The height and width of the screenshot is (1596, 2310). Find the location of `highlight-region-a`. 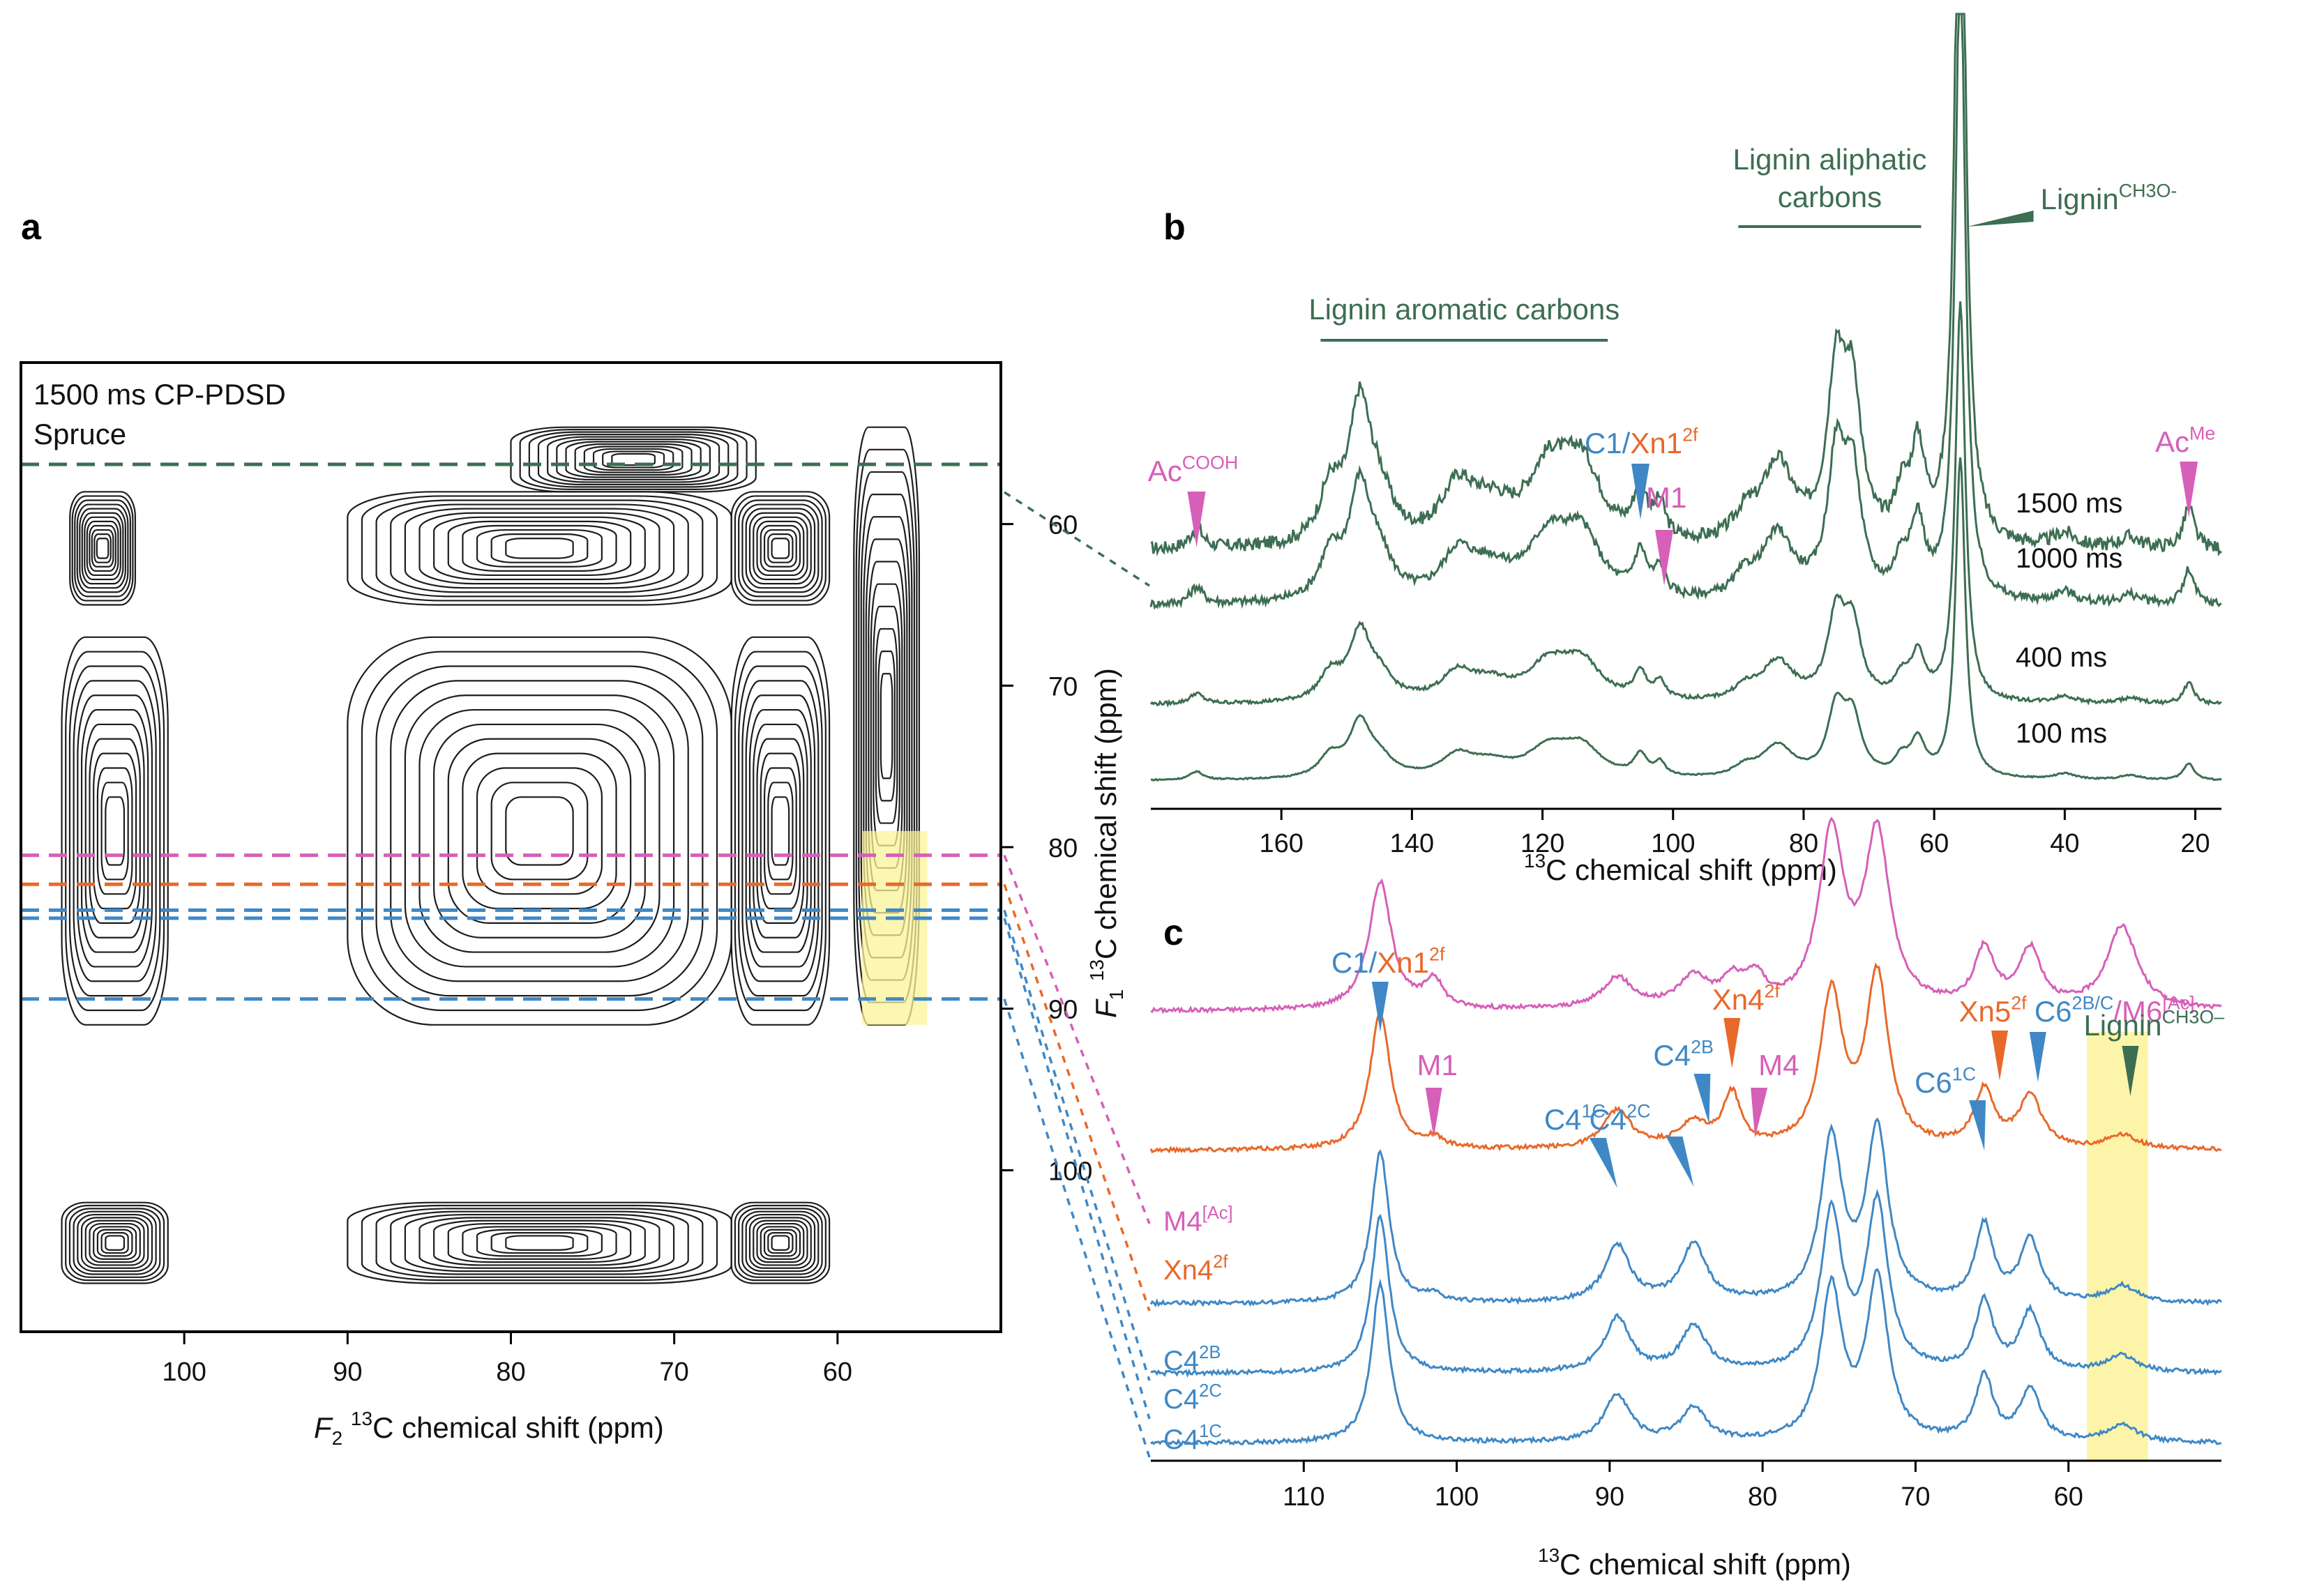

highlight-region-a is located at coordinates (894, 927).